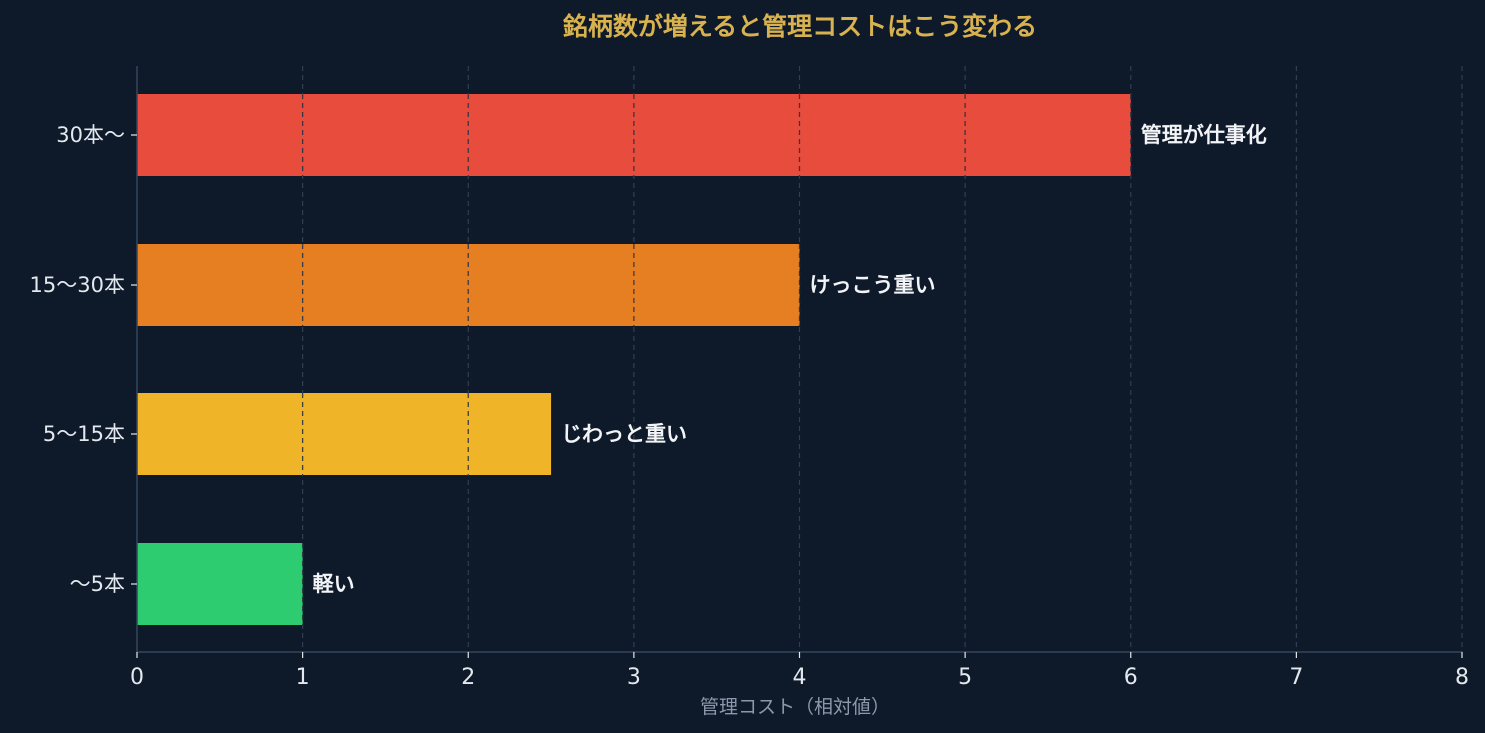 The image size is (1485, 733). What do you see at coordinates (1296, 677) in the screenshot?
I see `x-tick-label-7: 7` at bounding box center [1296, 677].